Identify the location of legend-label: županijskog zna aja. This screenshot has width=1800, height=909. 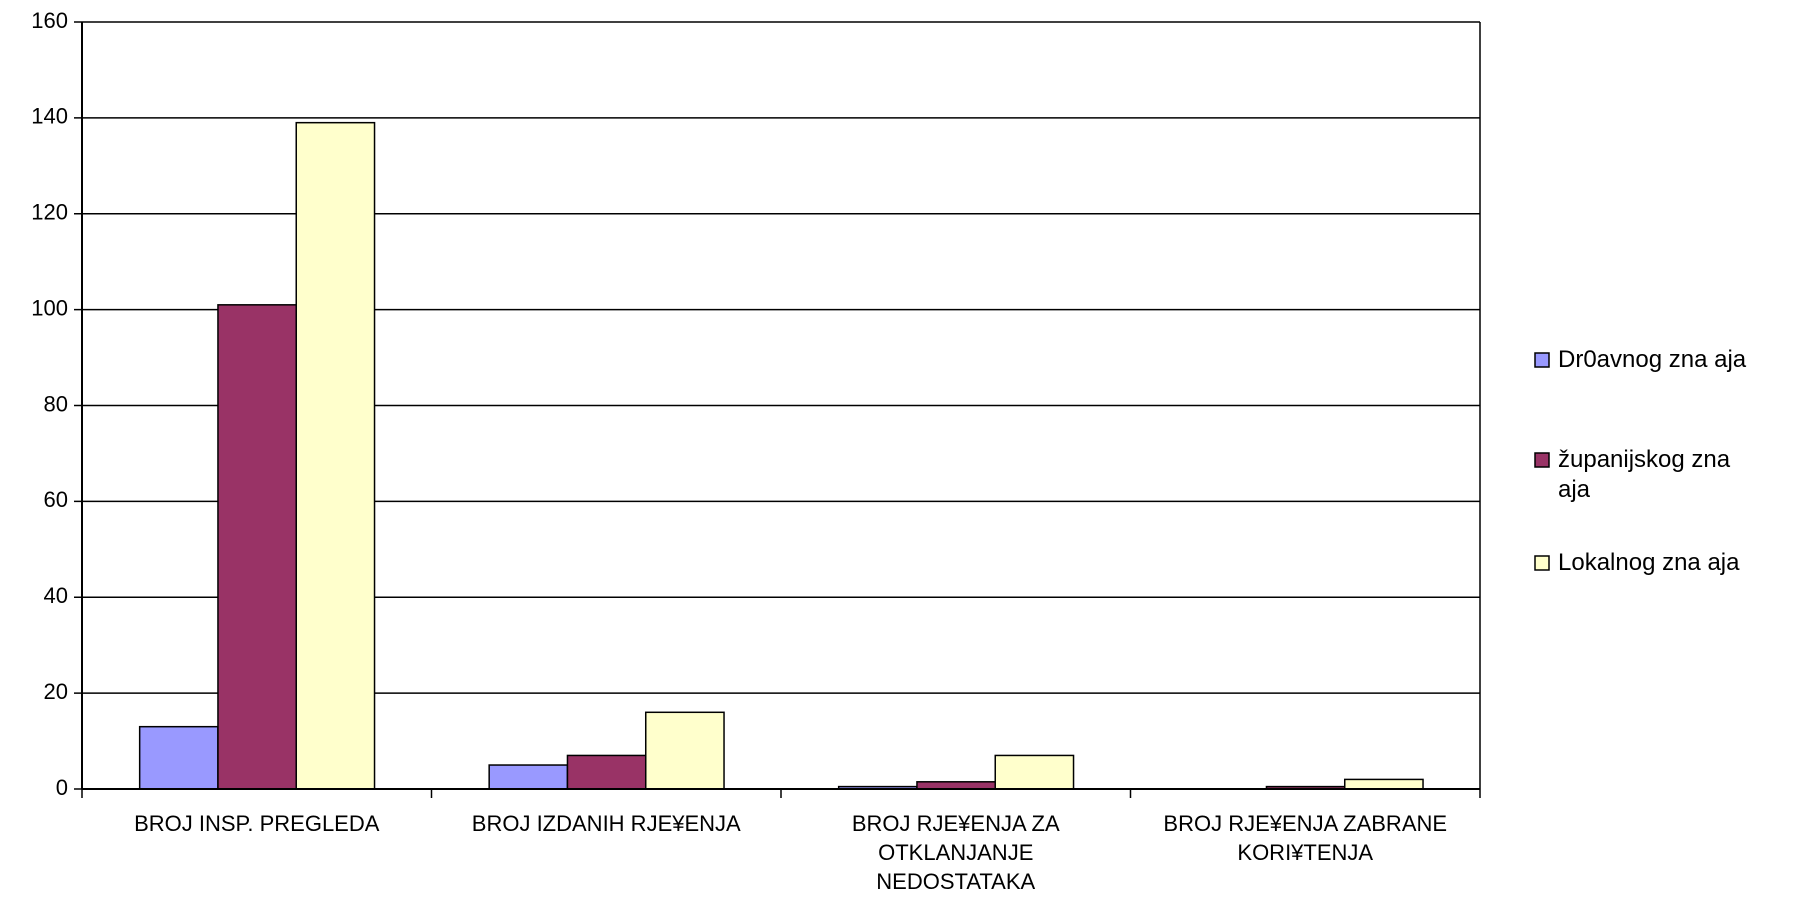
(1644, 474).